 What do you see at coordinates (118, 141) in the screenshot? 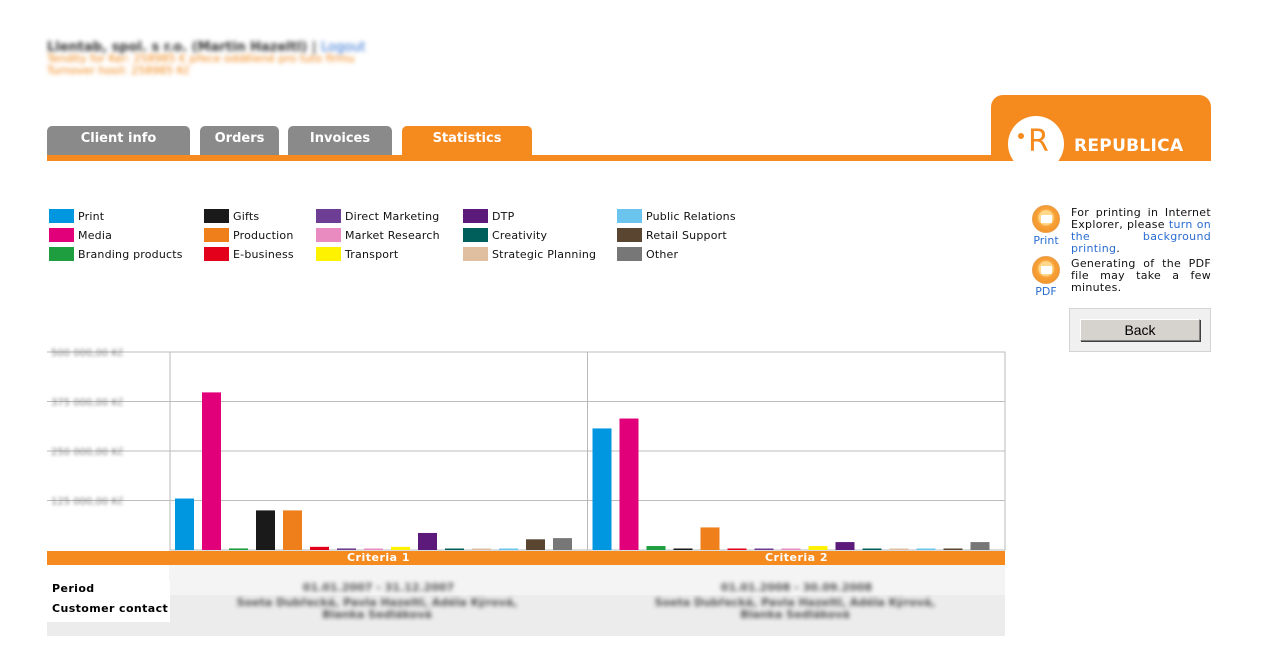
I see `tab-client-info: Client info` at bounding box center [118, 141].